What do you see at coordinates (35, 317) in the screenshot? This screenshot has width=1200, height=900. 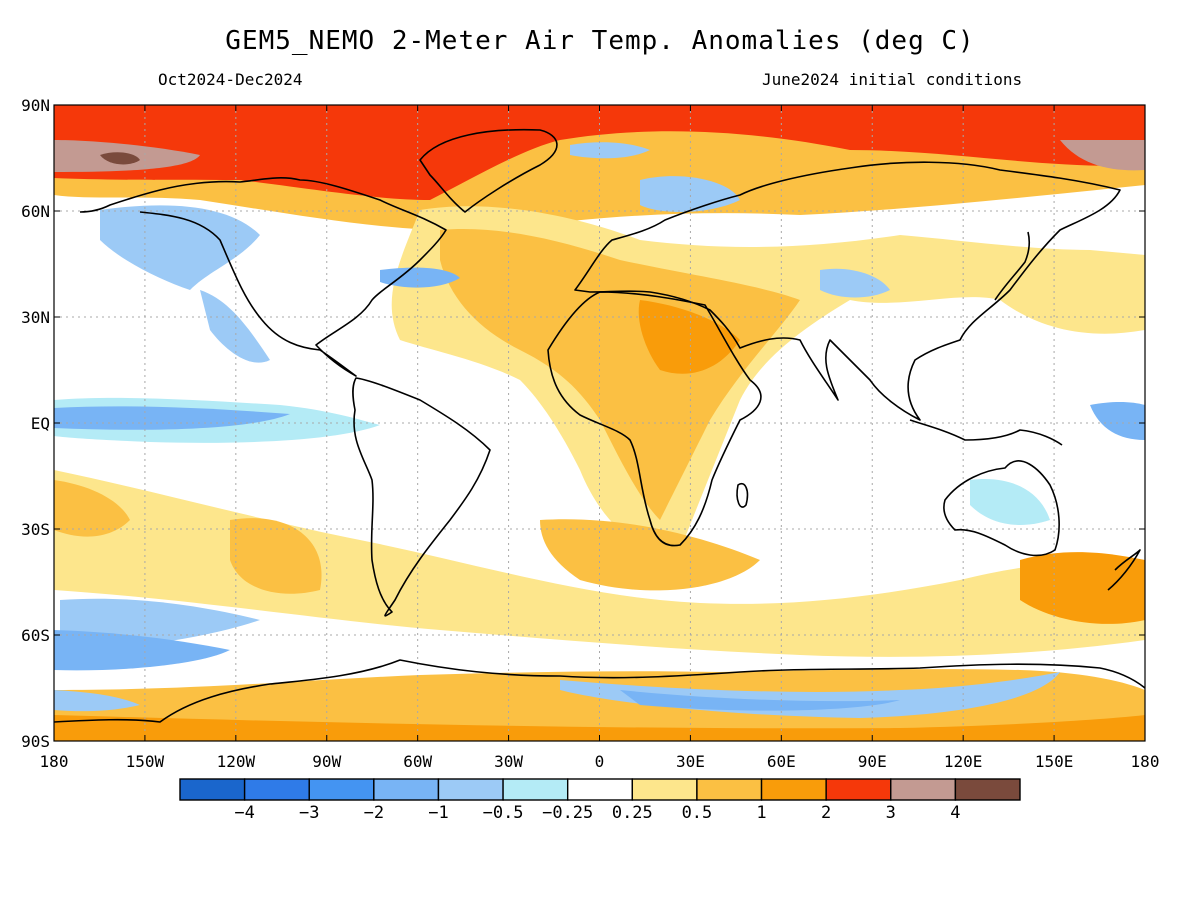 I see `lat-tick-label: 30N` at bounding box center [35, 317].